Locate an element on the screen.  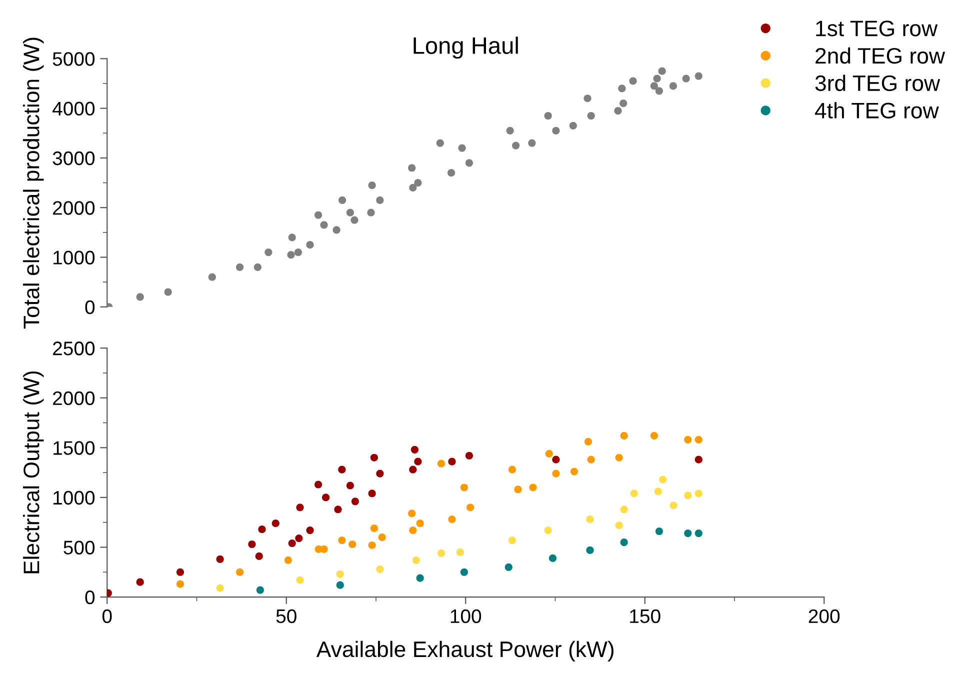
legend-label: 3rd TEG row is located at coordinates (877, 83).